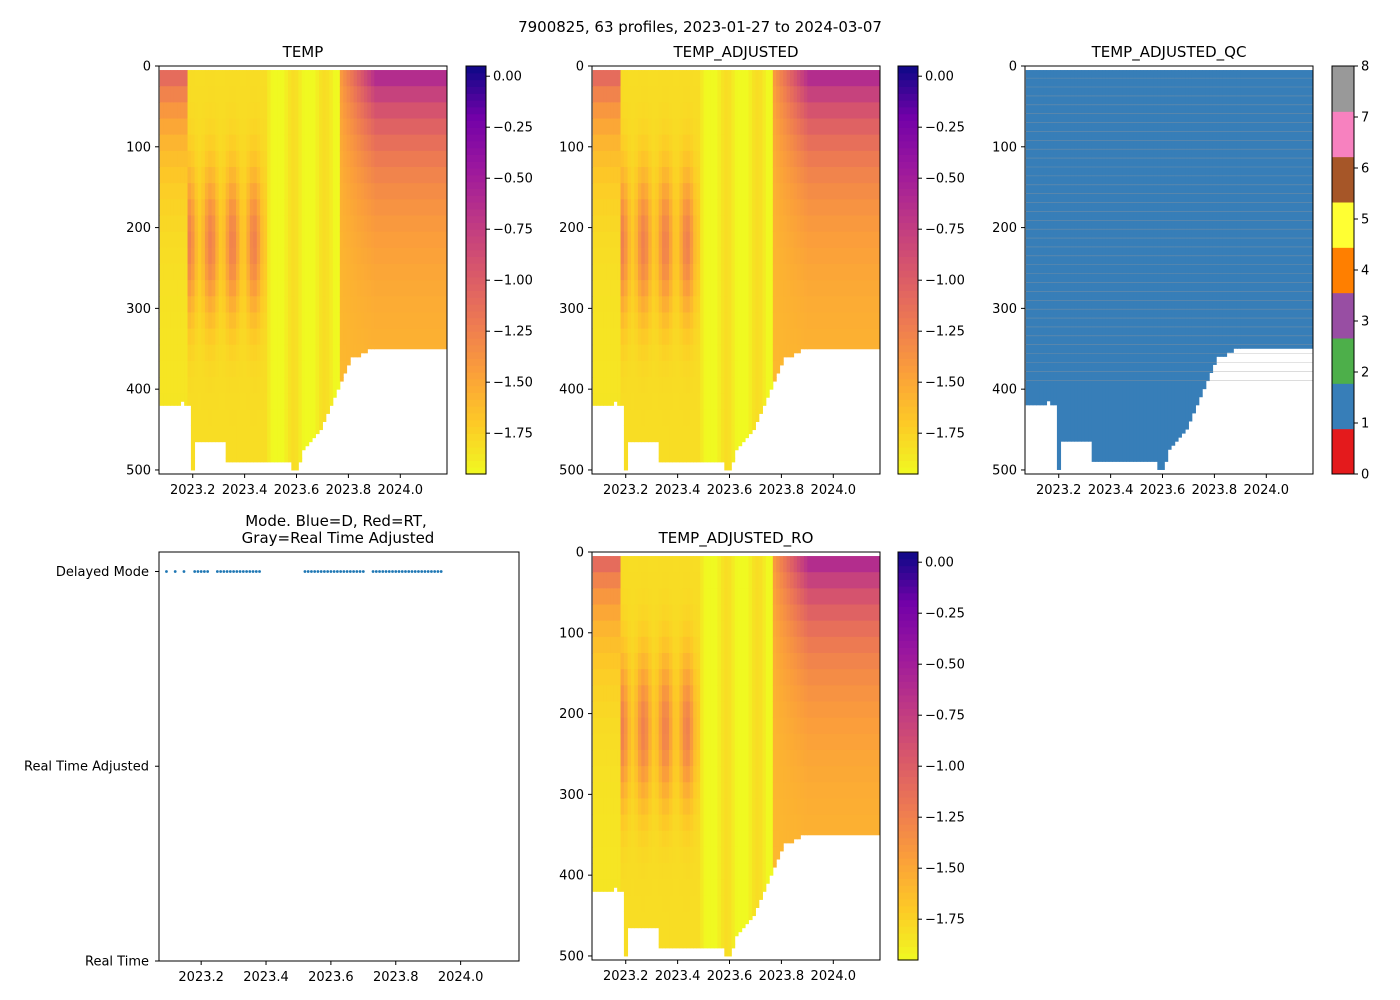  I want to click on y-tick-label: 0, so click(580, 67).